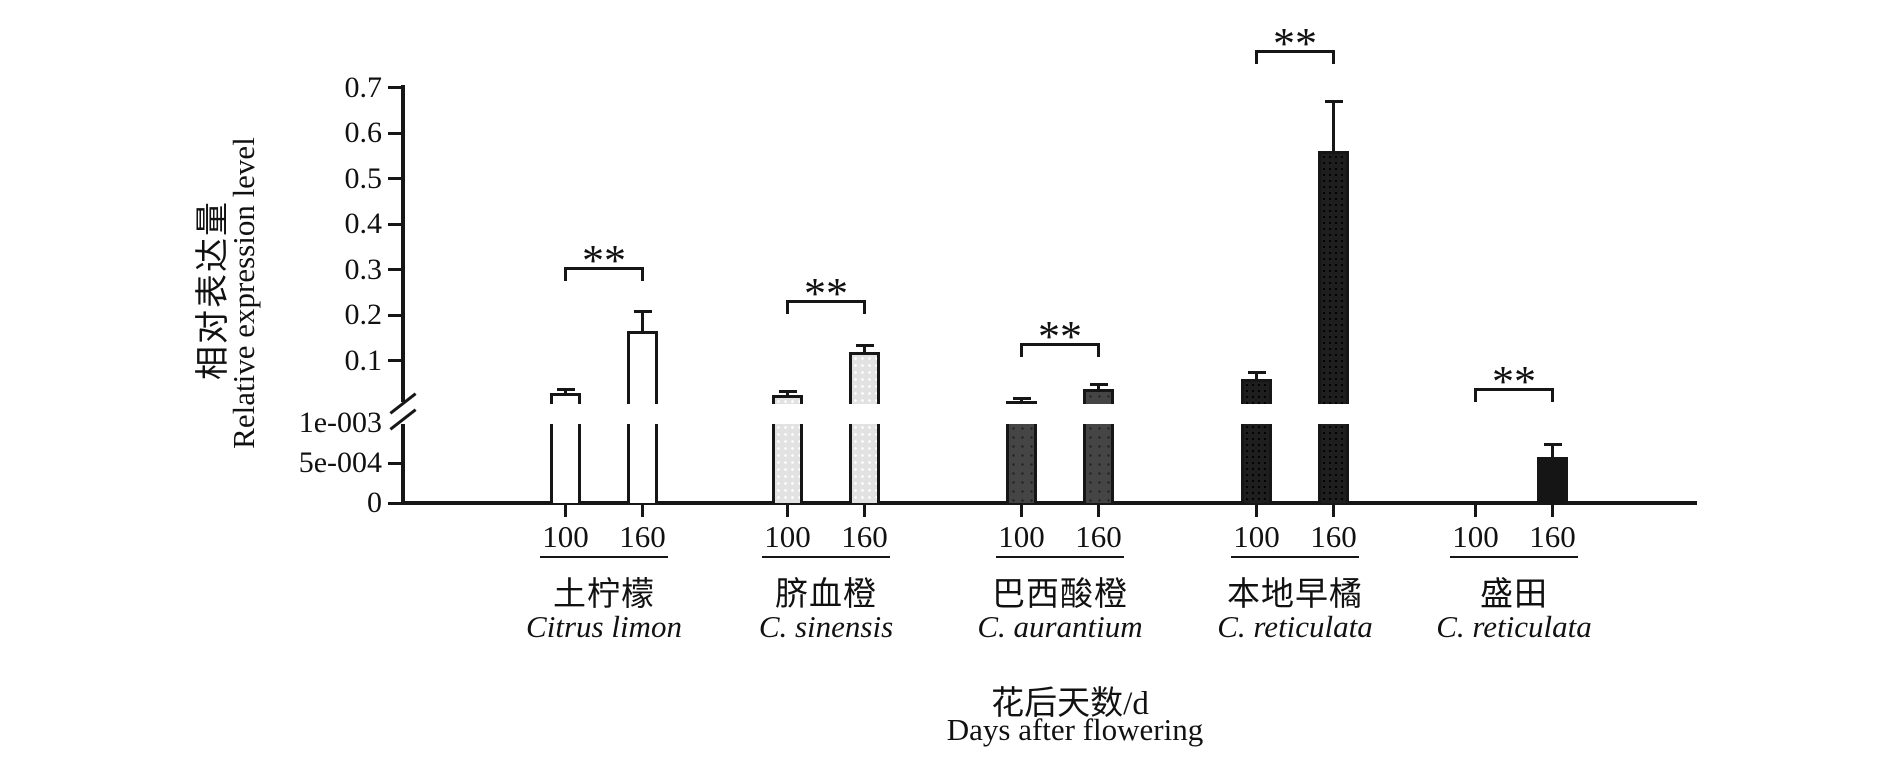 The image size is (1890, 774). Describe the element at coordinates (1514, 595) in the screenshot. I see `group-name-zh: 盛田` at that location.